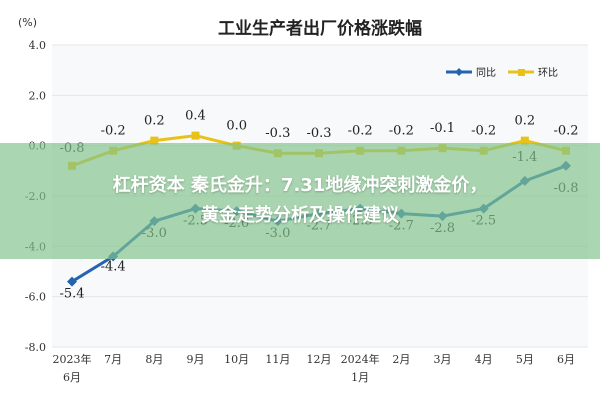 This screenshot has height=400, width=600. What do you see at coordinates (236, 359) in the screenshot?
I see `x-tick-label: 10月` at bounding box center [236, 359].